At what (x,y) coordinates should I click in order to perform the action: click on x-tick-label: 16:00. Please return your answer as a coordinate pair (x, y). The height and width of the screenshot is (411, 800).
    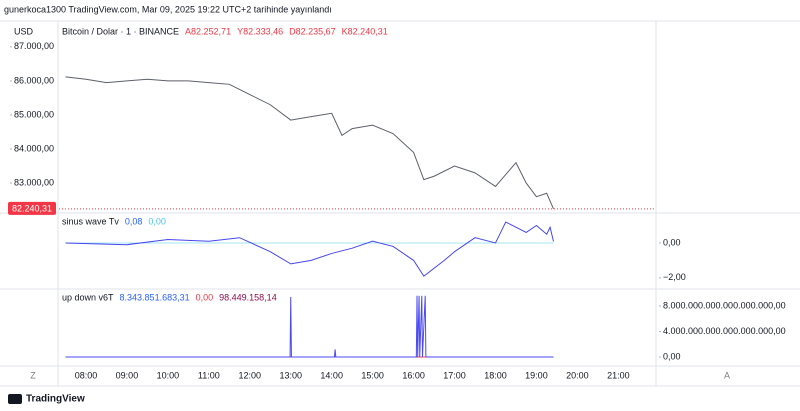
    Looking at the image, I should click on (413, 375).